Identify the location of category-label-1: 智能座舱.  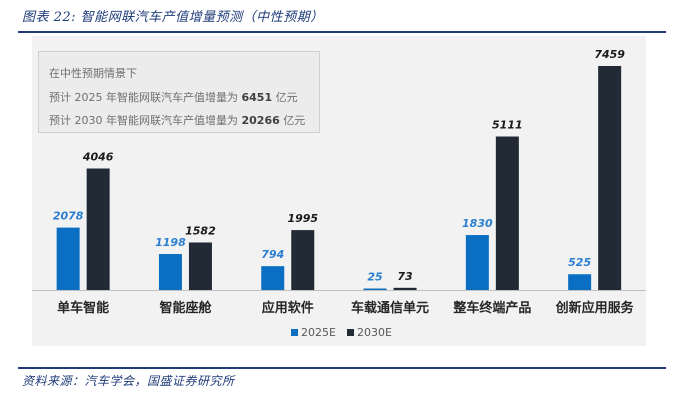
(185, 308).